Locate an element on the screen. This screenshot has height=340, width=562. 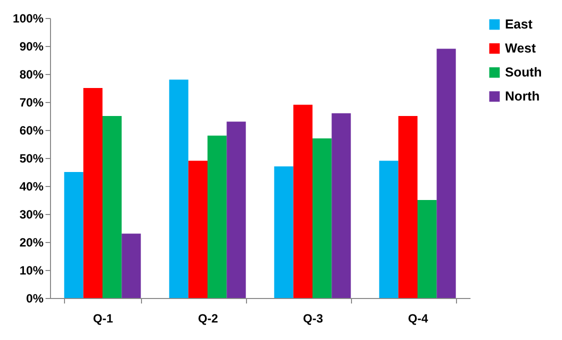
x-tick-label: Q-4 is located at coordinates (418, 319).